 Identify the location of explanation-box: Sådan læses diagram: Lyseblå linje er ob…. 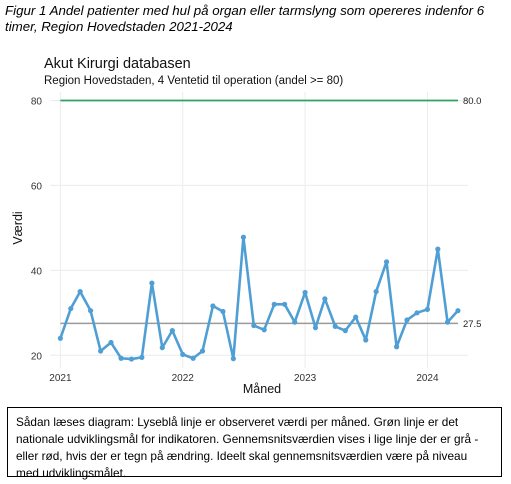
(254, 443).